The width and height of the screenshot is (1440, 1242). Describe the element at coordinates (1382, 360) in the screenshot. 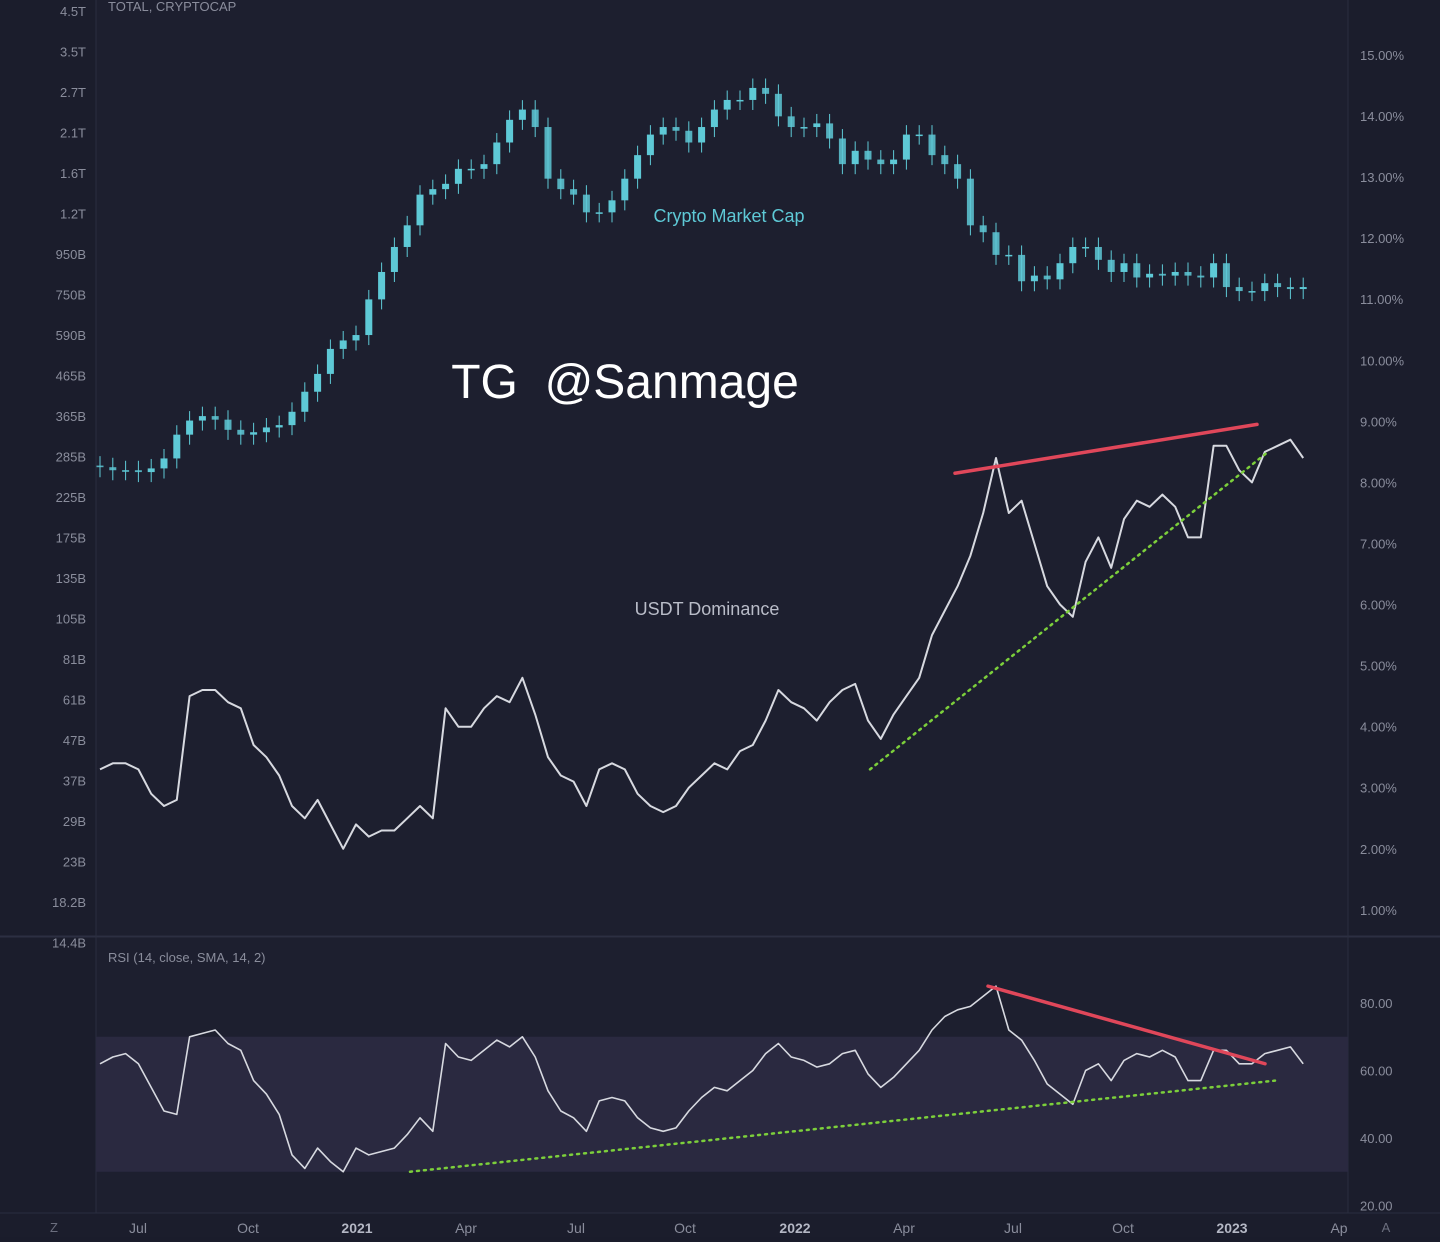

I see `right-axis-tick-label: 10.00%` at that location.